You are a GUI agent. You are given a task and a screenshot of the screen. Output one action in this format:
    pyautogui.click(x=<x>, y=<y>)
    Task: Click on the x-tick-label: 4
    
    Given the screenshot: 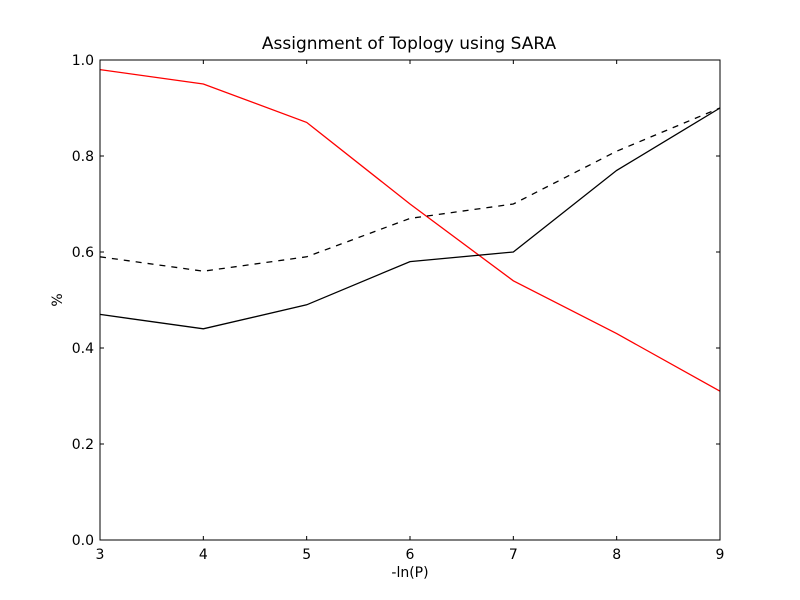 What is the action you would take?
    pyautogui.click(x=203, y=555)
    